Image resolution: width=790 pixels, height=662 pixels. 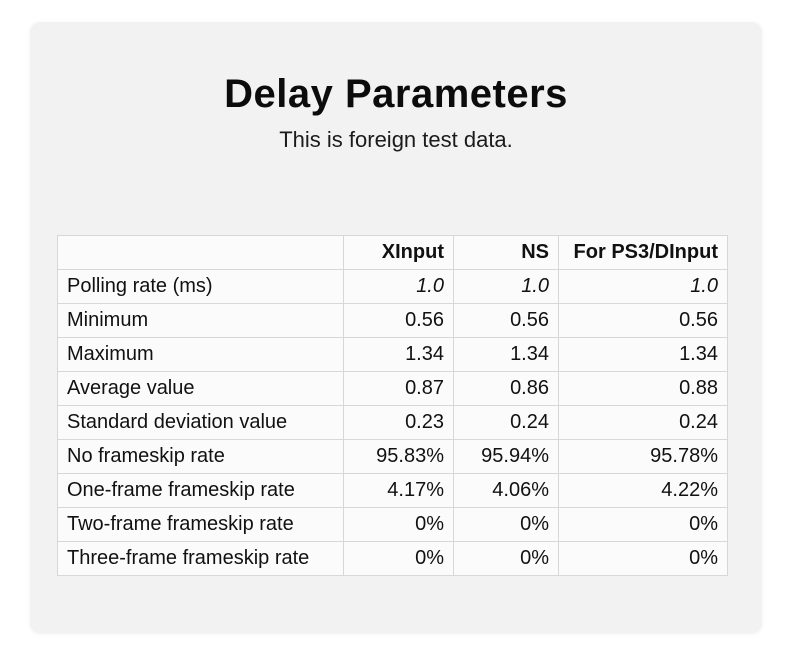 I want to click on column-header-blank, so click(x=200, y=252).